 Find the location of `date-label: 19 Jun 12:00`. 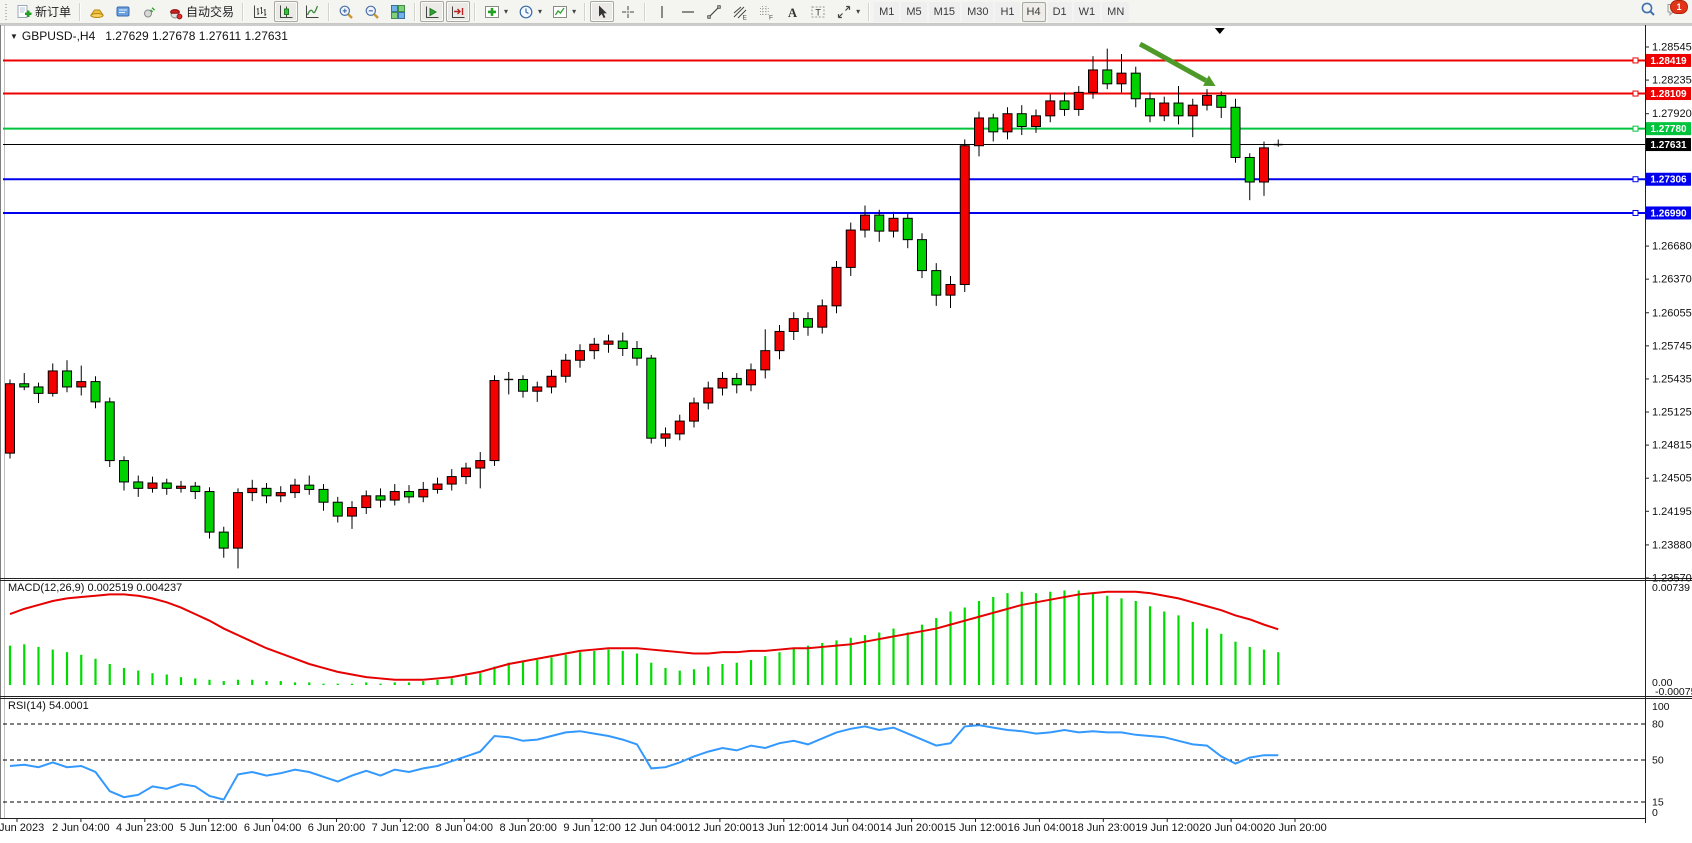

date-label: 19 Jun 12:00 is located at coordinates (1167, 828).